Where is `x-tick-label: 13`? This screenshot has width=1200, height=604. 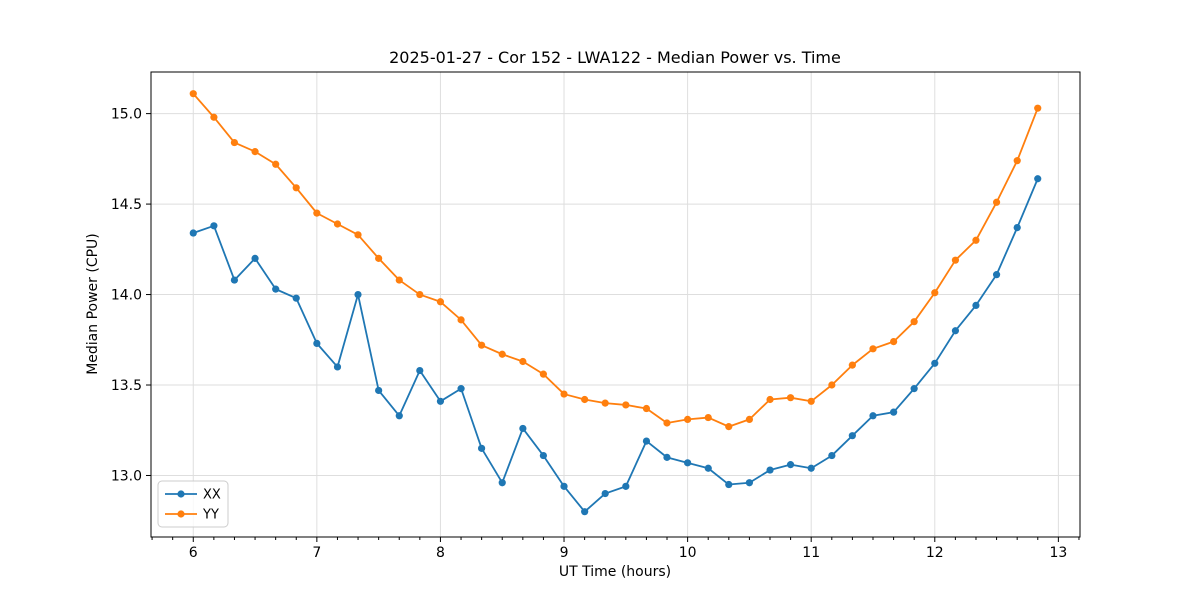 x-tick-label: 13 is located at coordinates (1058, 553).